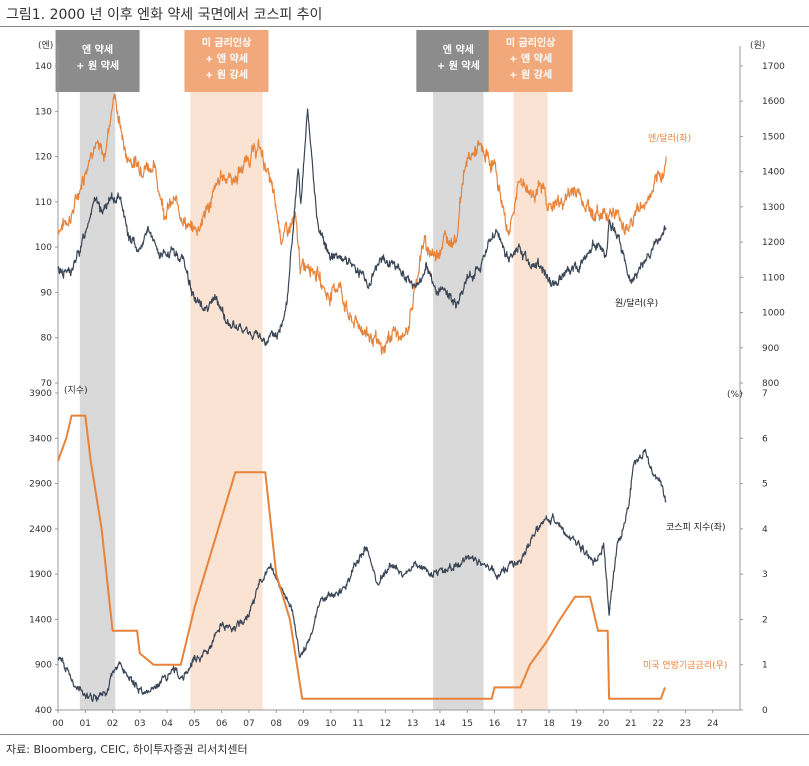  I want to click on left-tick-label: 110, so click(43, 203).